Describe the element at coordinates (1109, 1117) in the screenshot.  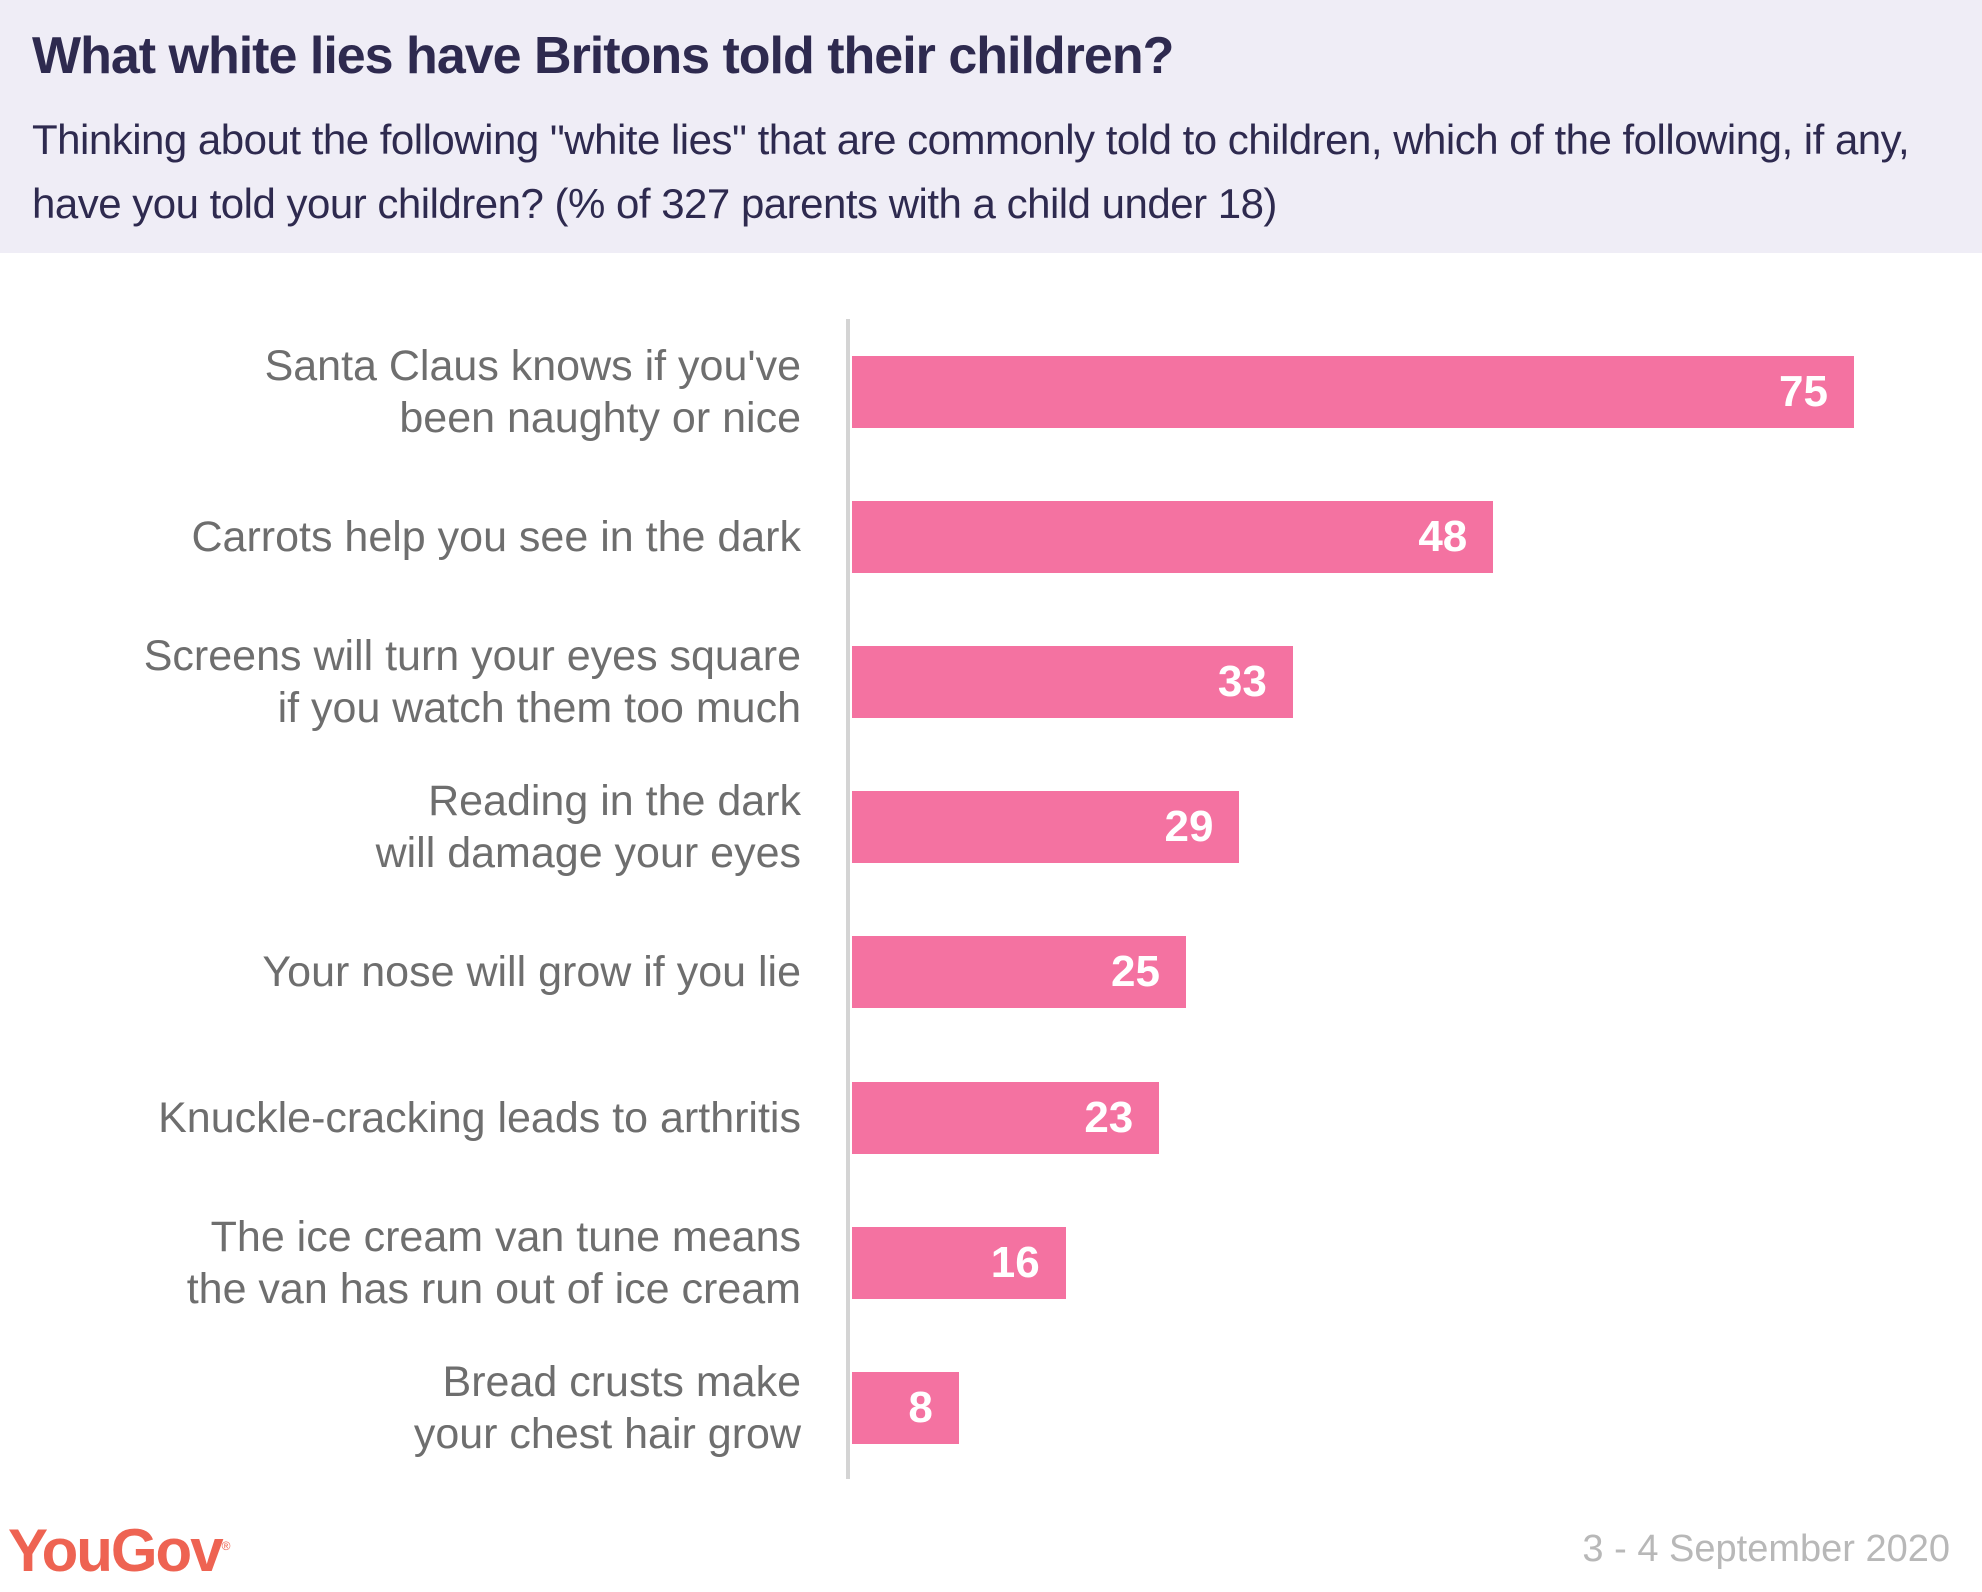
I see `data-label: 23` at that location.